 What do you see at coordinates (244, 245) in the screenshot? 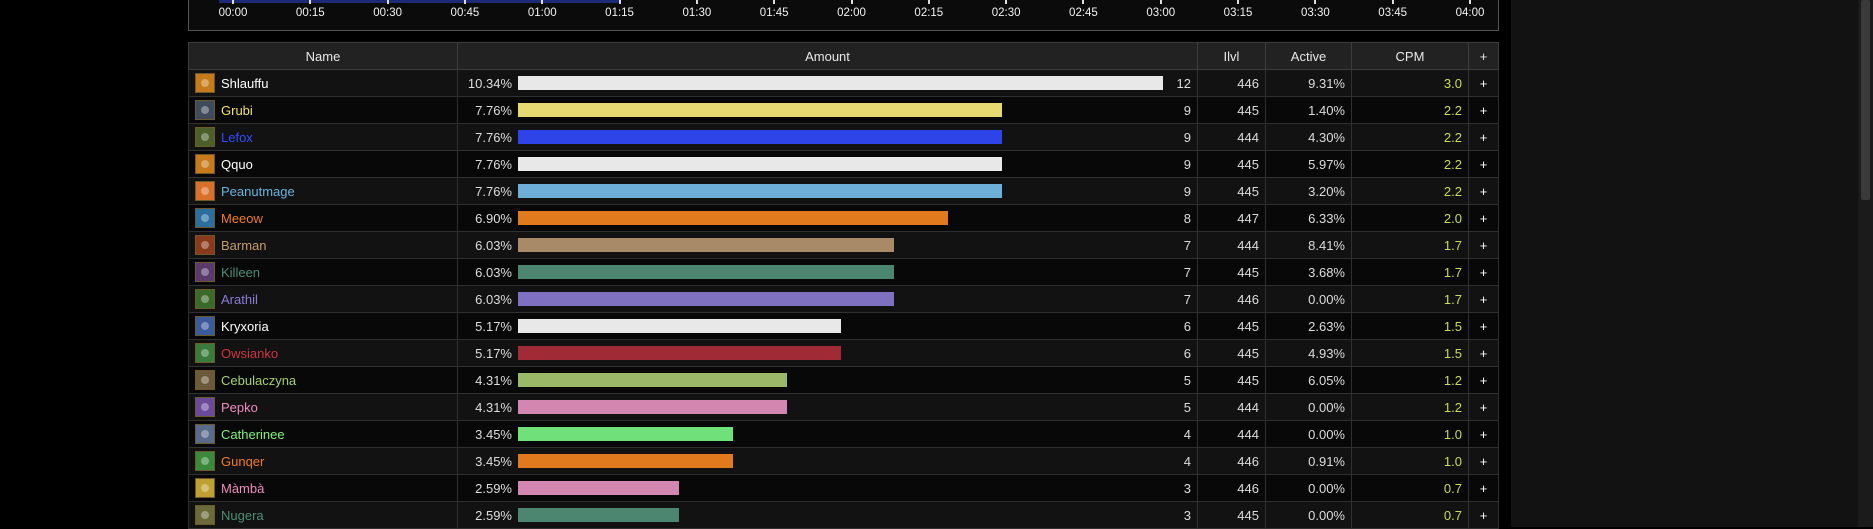
I see `player-name: Barman` at bounding box center [244, 245].